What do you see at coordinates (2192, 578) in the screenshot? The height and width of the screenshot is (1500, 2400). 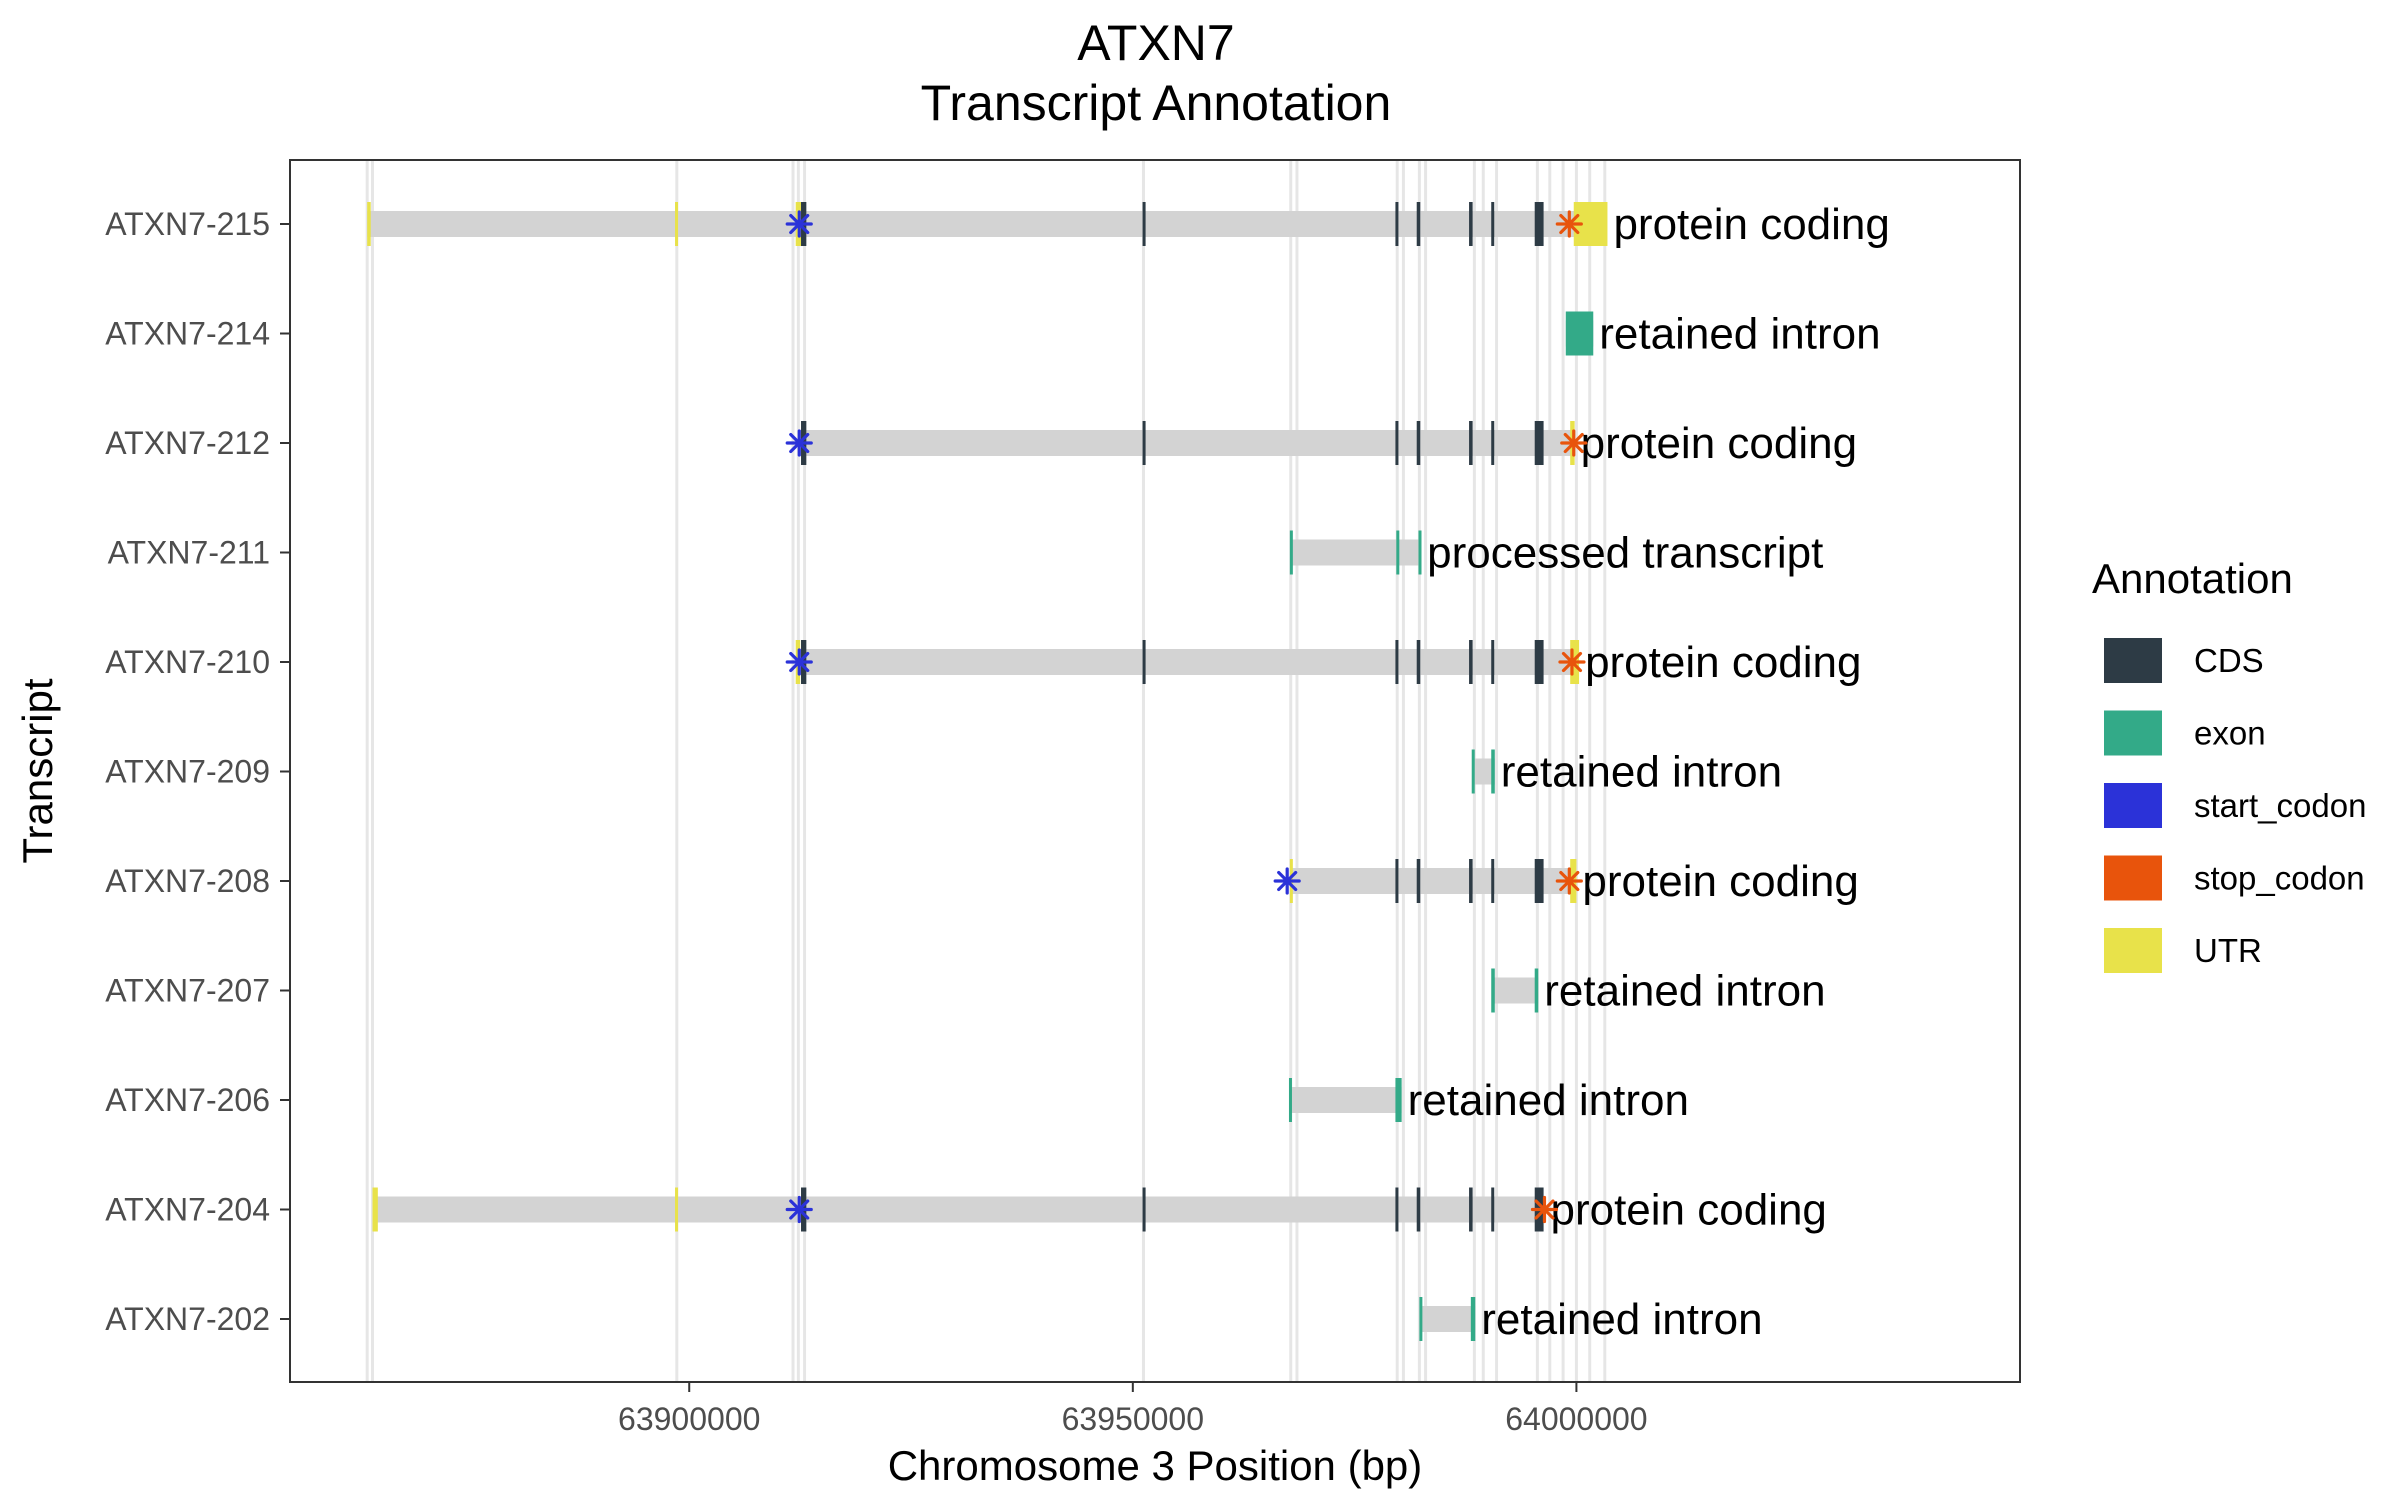 I see `legend-title: Annotation` at bounding box center [2192, 578].